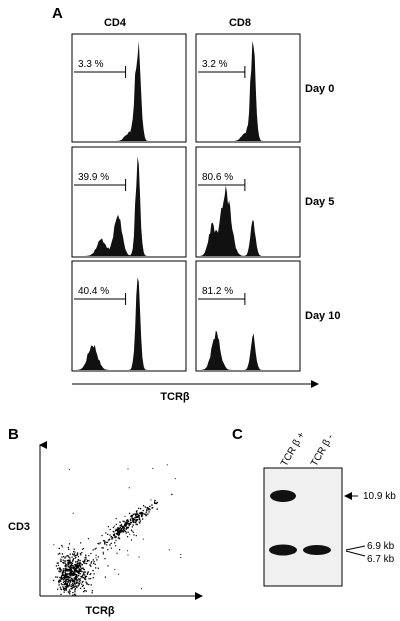 The image size is (400, 621). I want to click on gate-percentage: 40.4 %, so click(93, 291).